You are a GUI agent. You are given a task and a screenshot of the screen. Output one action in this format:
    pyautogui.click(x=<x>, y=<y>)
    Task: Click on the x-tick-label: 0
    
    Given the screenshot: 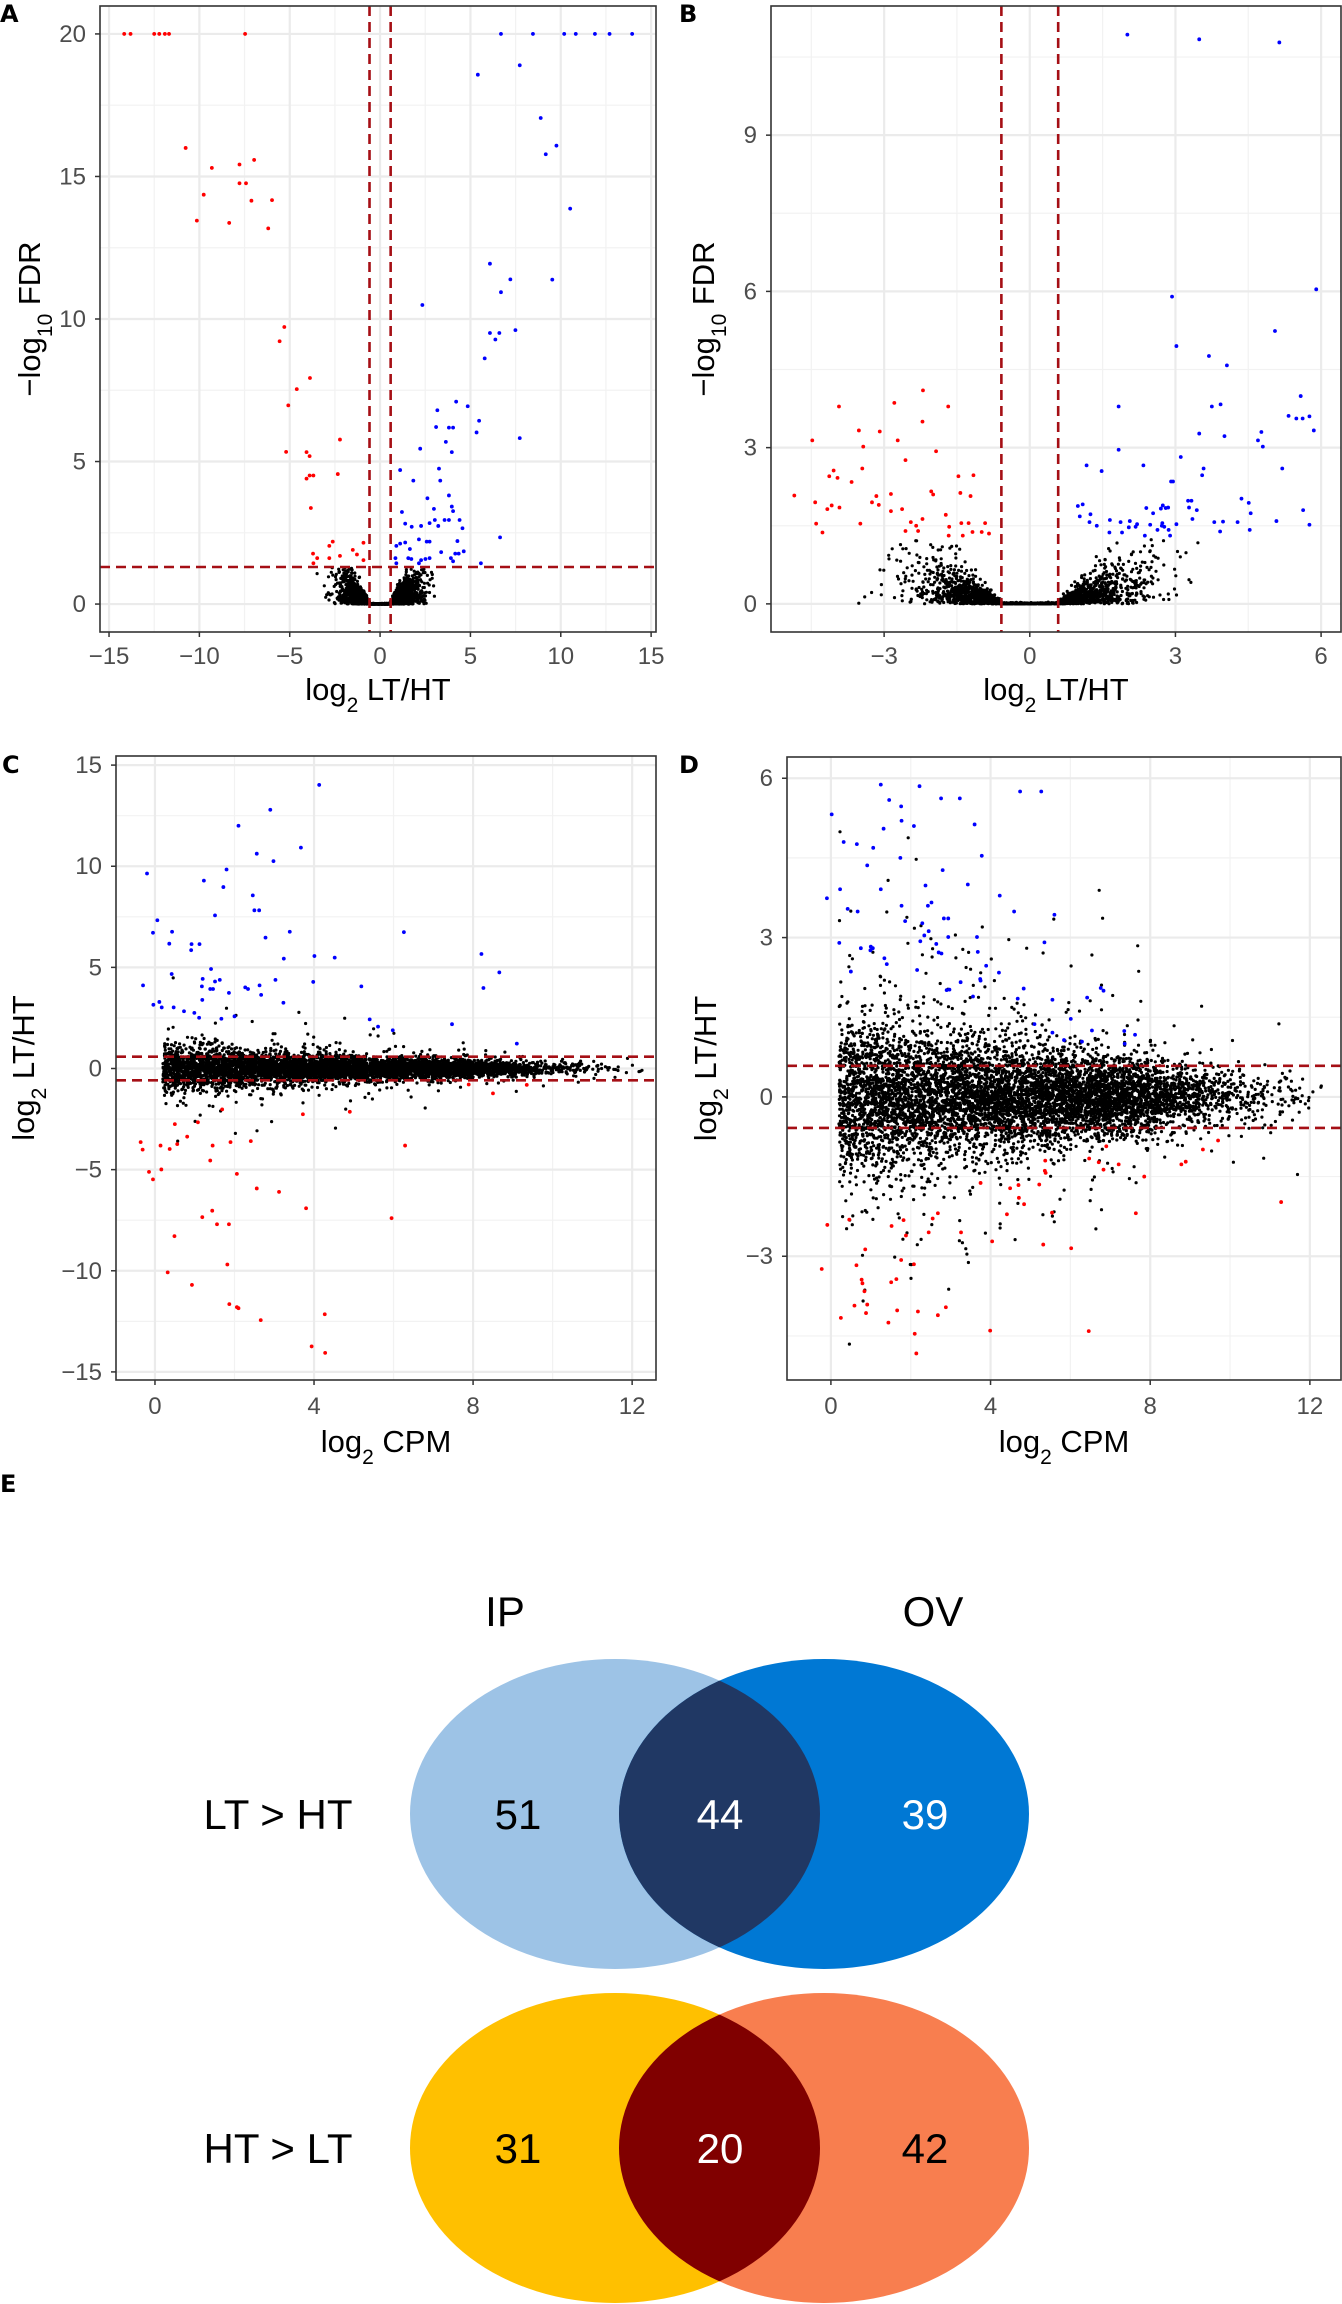 What is the action you would take?
    pyautogui.click(x=1029, y=656)
    